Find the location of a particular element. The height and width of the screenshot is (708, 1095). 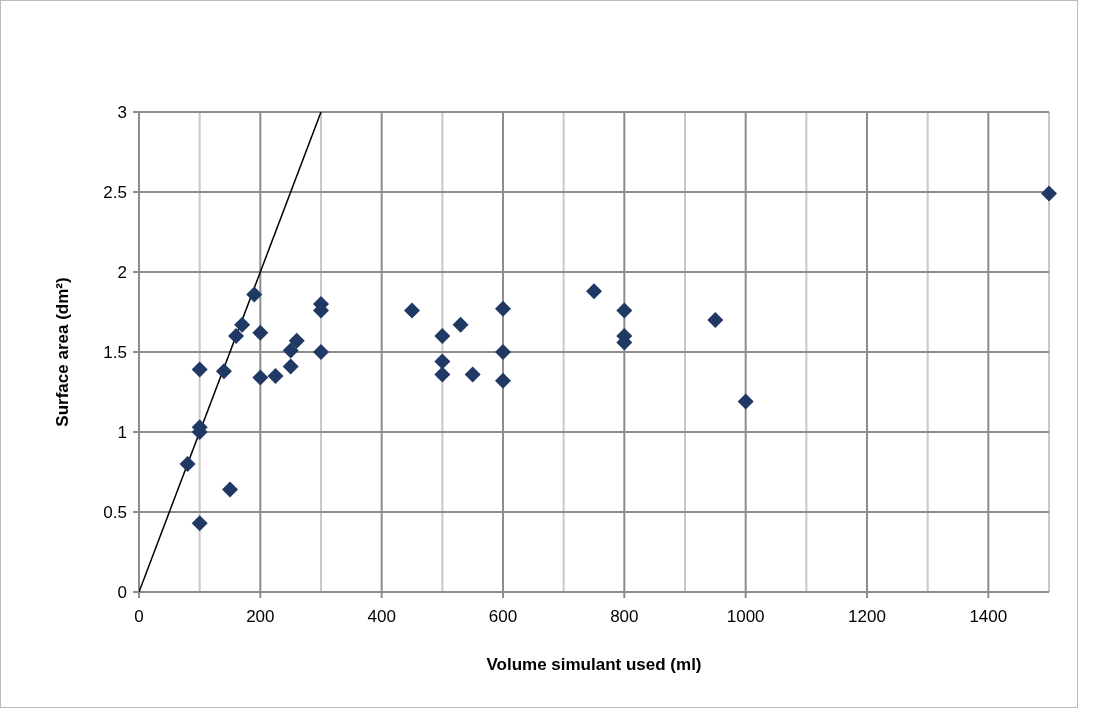

x-tick-label: 1200 is located at coordinates (867, 616).